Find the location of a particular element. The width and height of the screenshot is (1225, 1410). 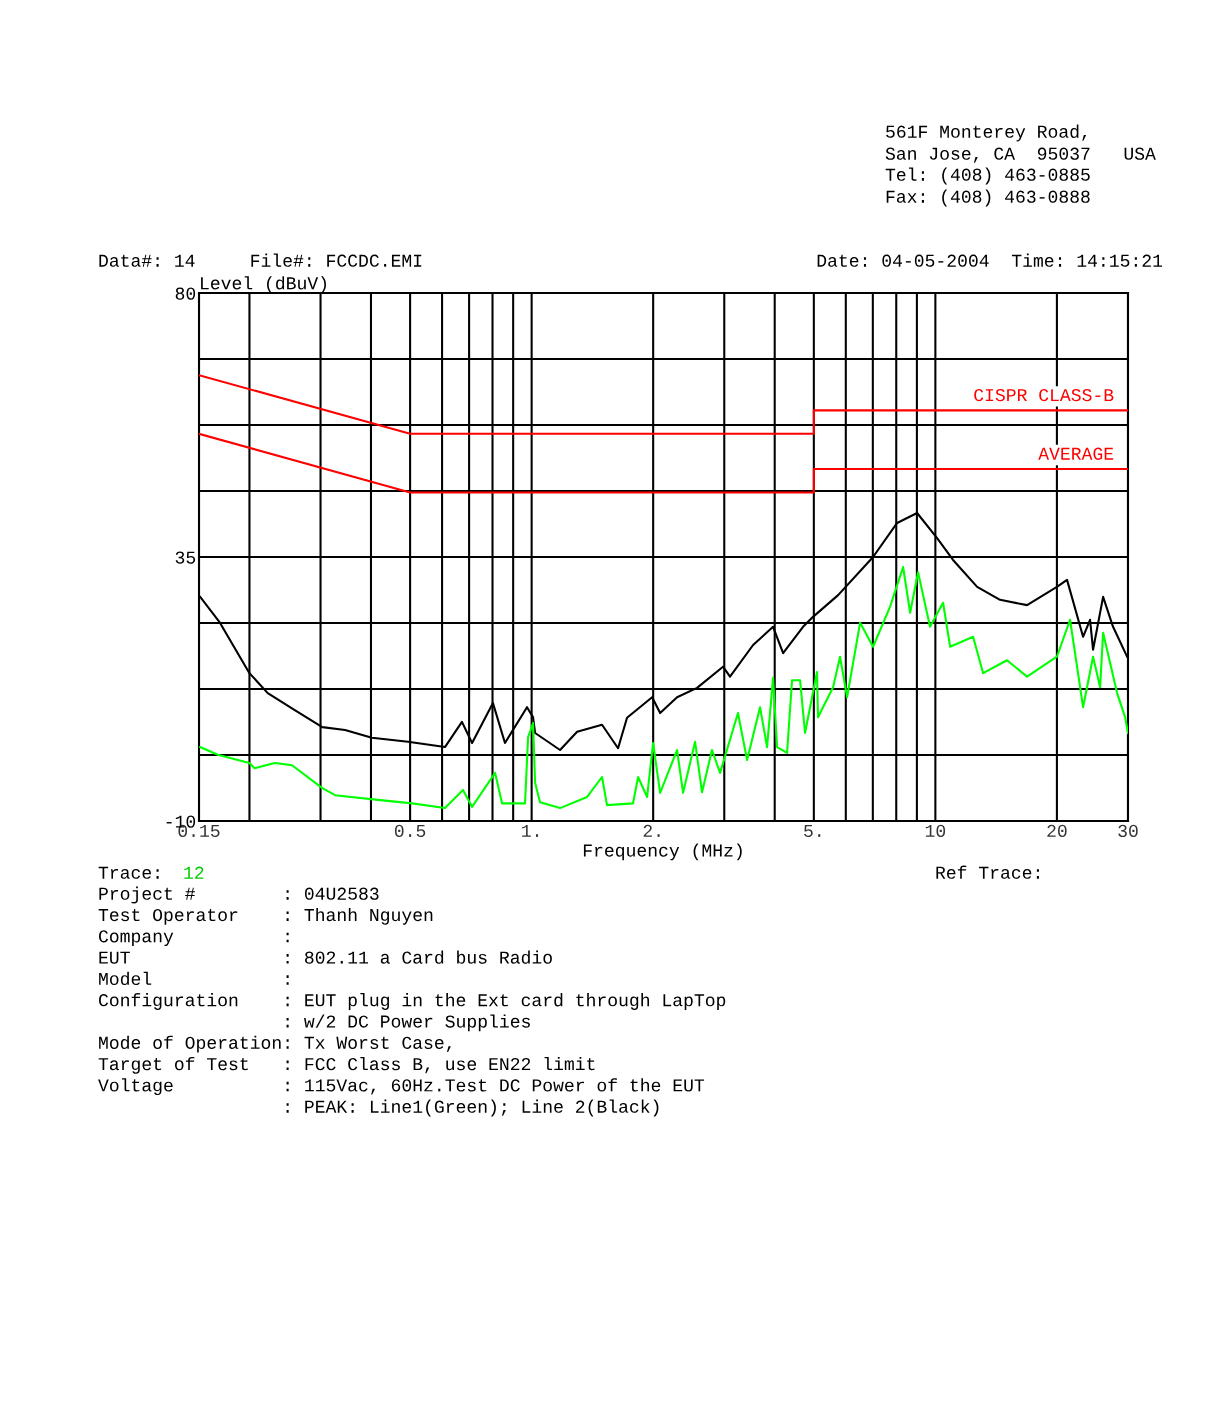

text: Data#: 14 File#: FCCDC.EMI is located at coordinates (260, 260).